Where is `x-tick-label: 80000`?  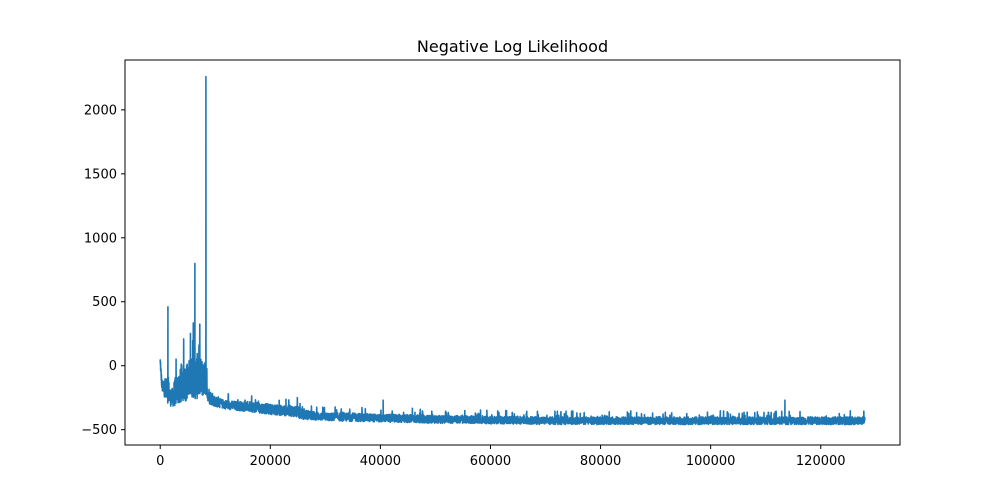 x-tick-label: 80000 is located at coordinates (600, 461).